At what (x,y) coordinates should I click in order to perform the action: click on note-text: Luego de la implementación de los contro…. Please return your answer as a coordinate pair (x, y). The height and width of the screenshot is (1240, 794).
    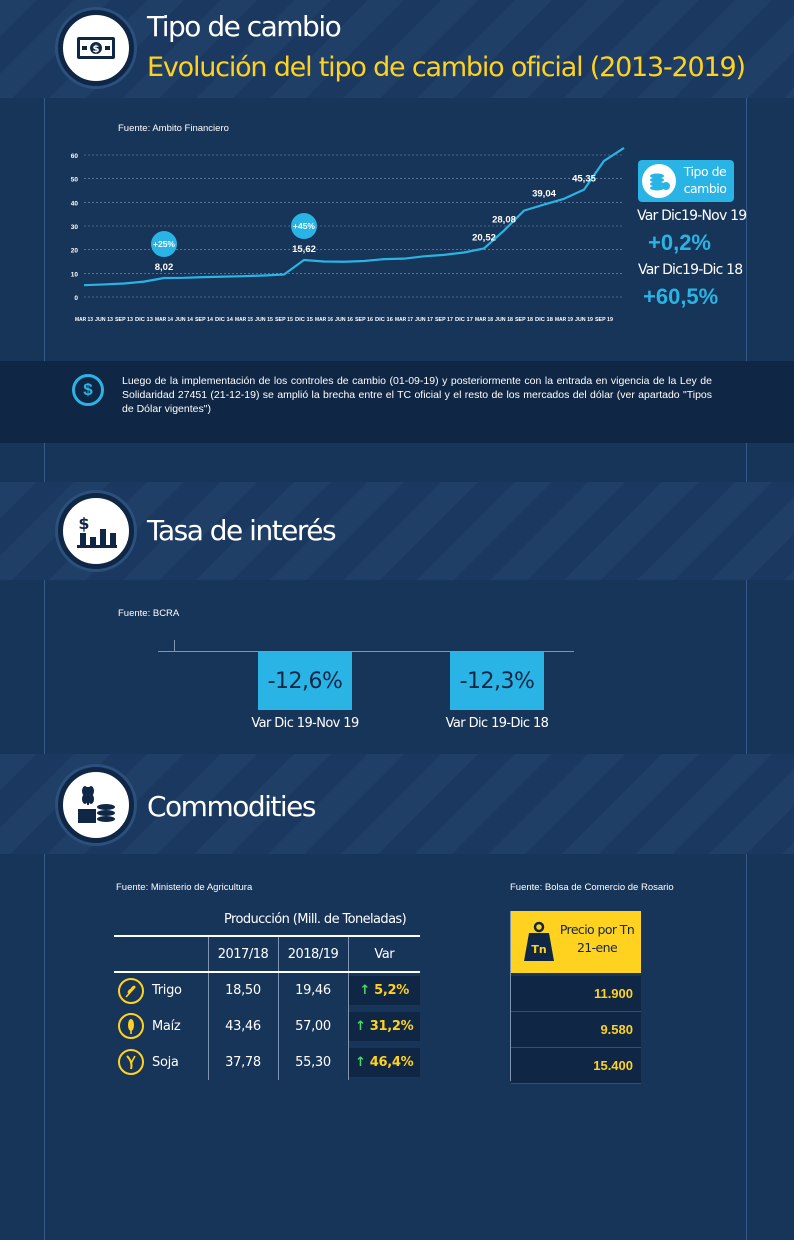
    Looking at the image, I should click on (417, 395).